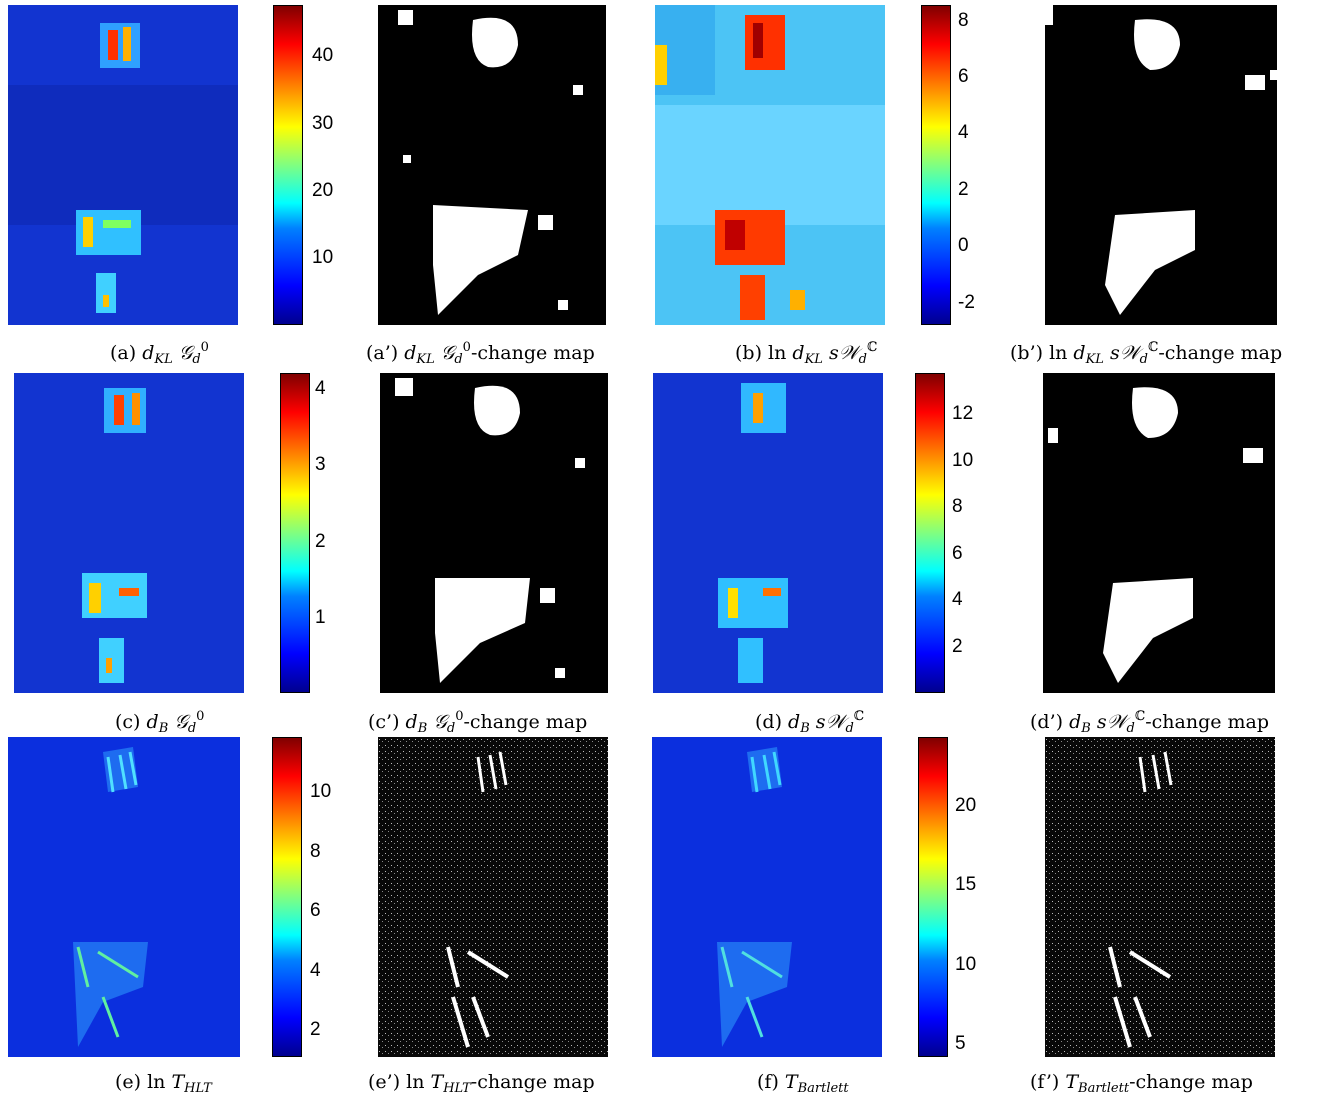 The image size is (1332, 1100). Describe the element at coordinates (178, 722) in the screenshot. I see `caption-c-model: 𝒢` at that location.